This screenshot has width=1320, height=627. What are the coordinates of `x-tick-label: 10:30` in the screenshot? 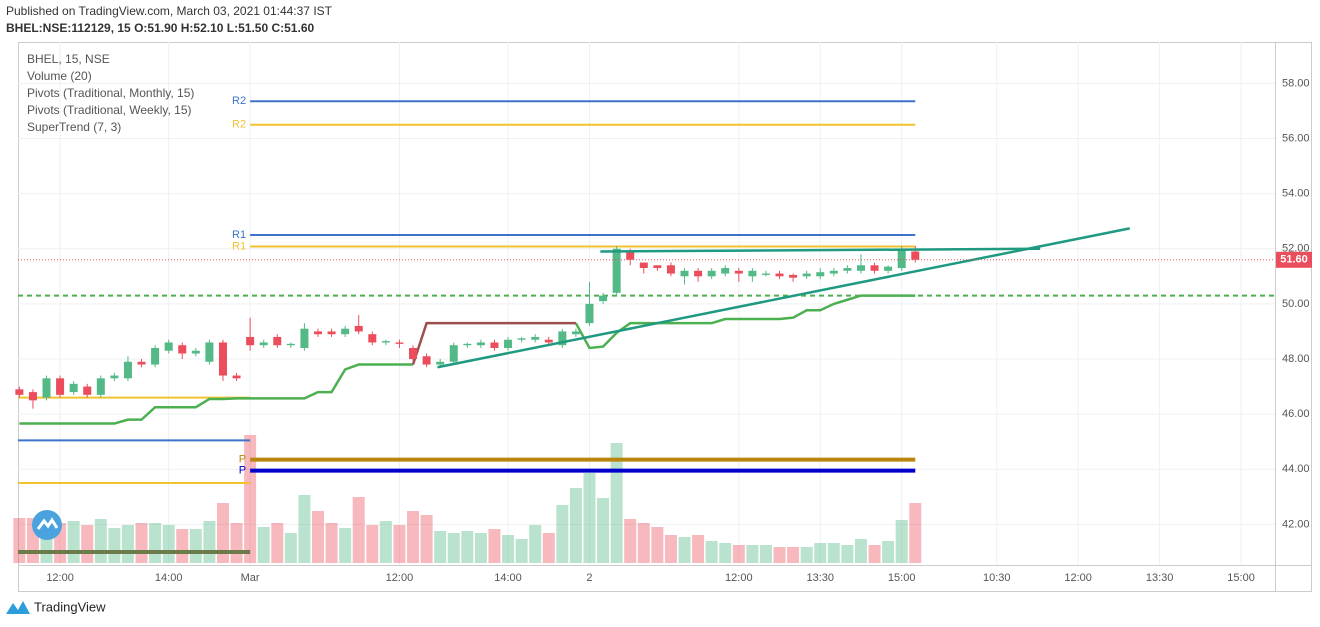 It's located at (997, 578).